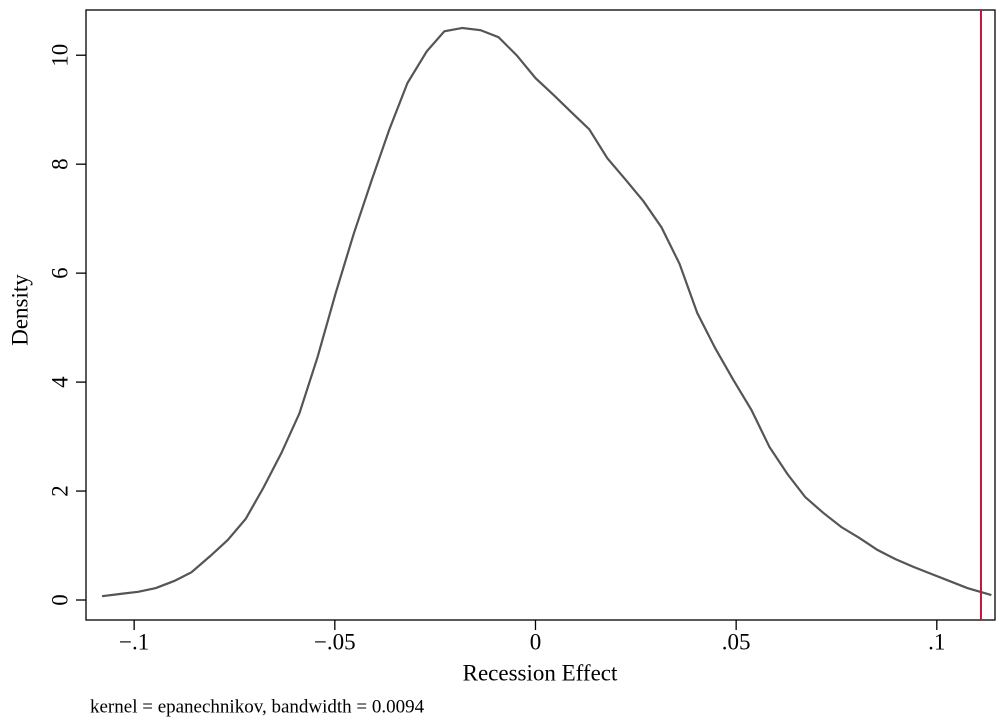 This screenshot has height=724, width=1001. What do you see at coordinates (59, 382) in the screenshot?
I see `y-tick-label: 4` at bounding box center [59, 382].